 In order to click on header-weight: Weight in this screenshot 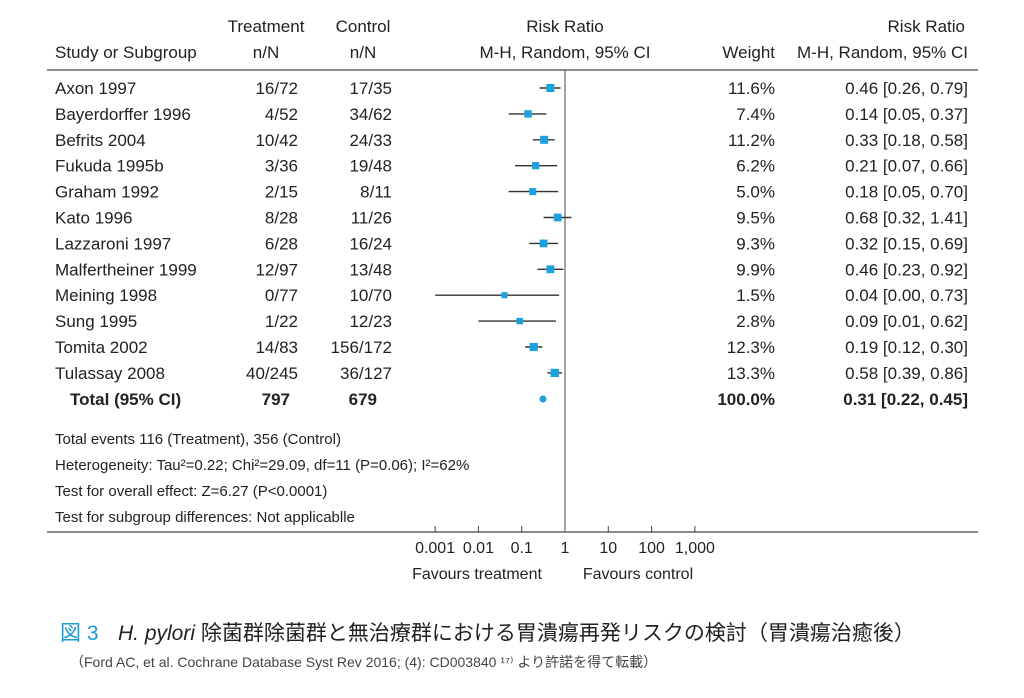, I will do `click(748, 52)`.